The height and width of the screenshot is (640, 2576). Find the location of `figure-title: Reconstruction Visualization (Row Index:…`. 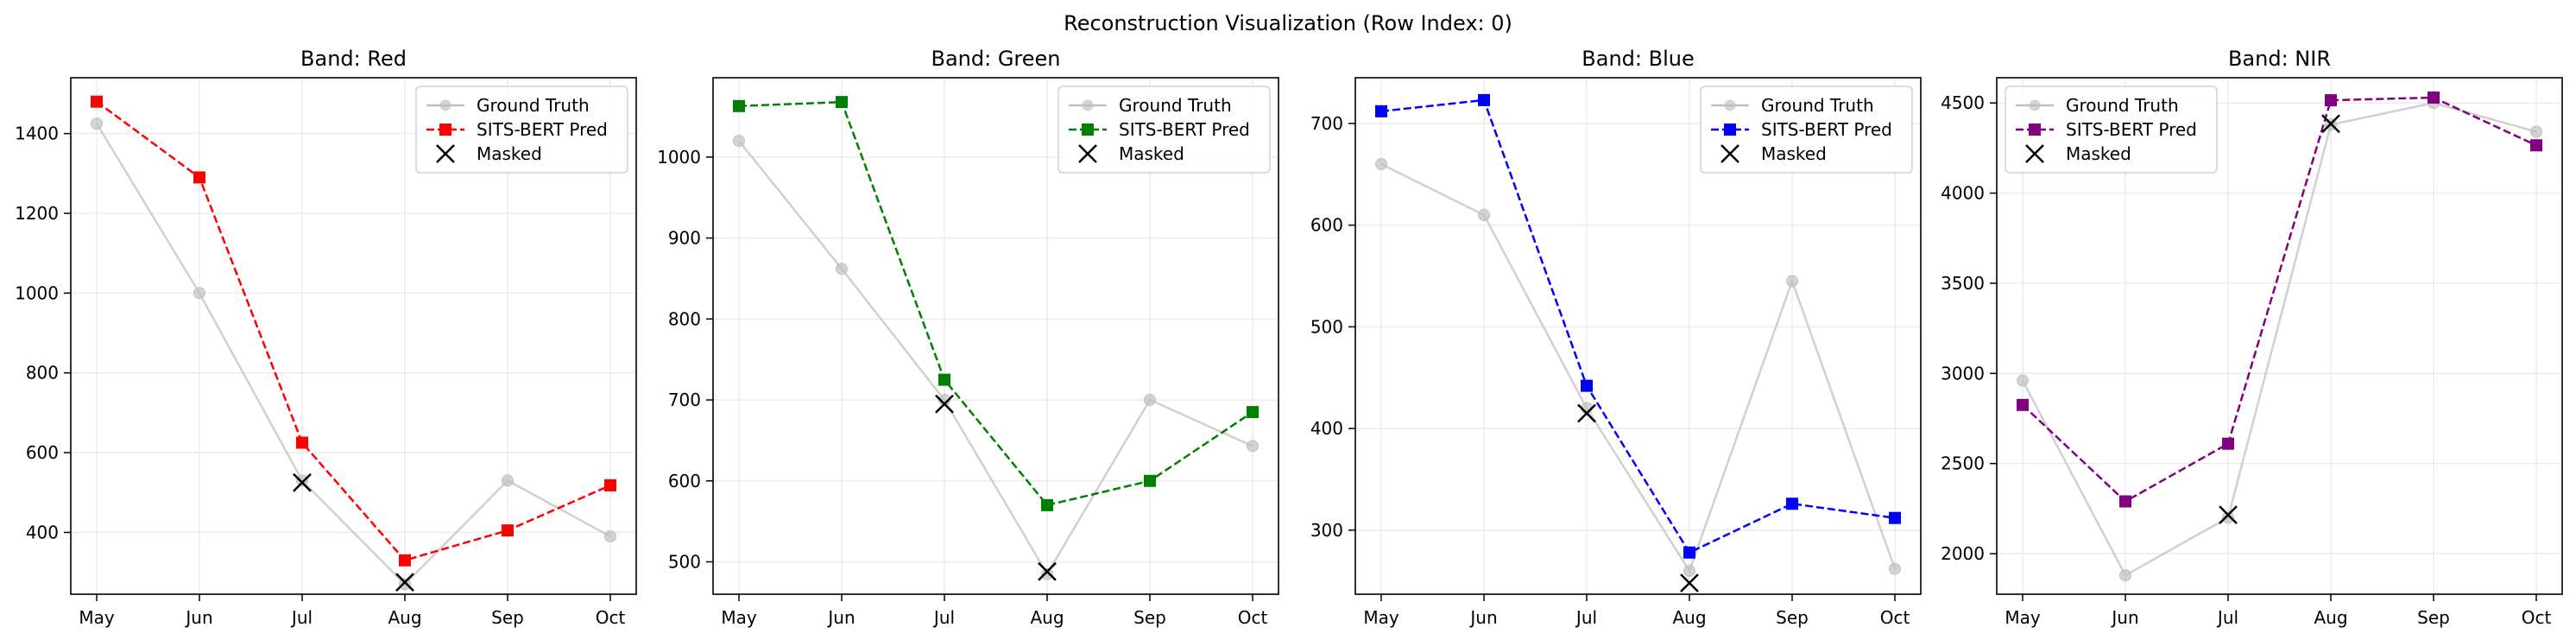

figure-title: Reconstruction Visualization (Row Index:… is located at coordinates (1288, 23).